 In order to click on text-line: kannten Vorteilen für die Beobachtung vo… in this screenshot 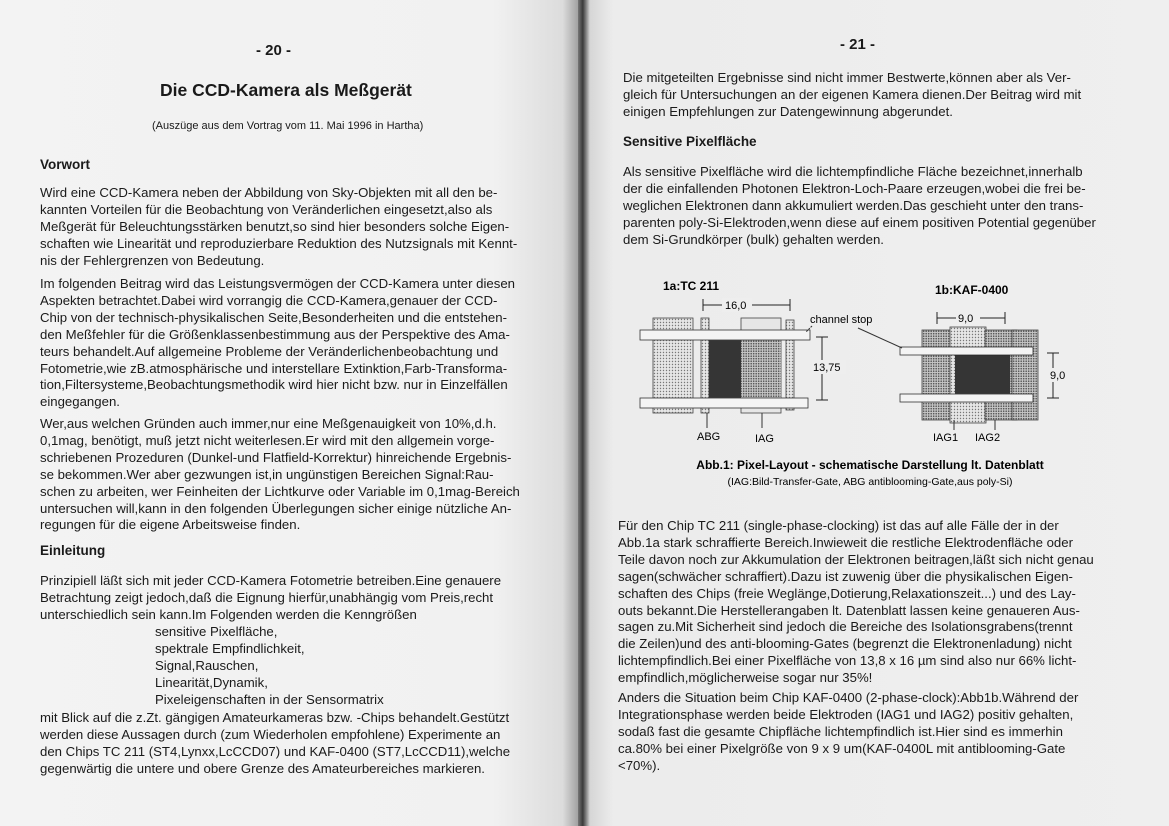, I will do `click(266, 209)`.